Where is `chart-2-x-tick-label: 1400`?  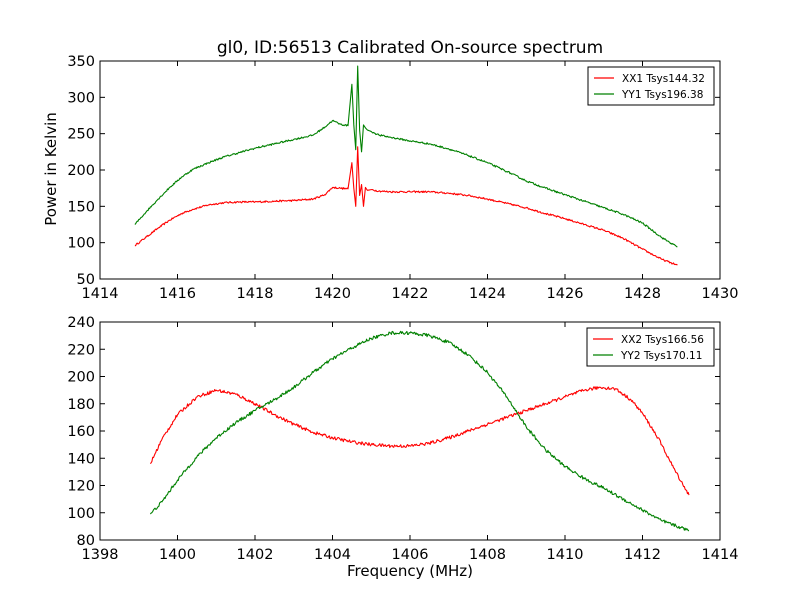 chart-2-x-tick-label: 1400 is located at coordinates (177, 555).